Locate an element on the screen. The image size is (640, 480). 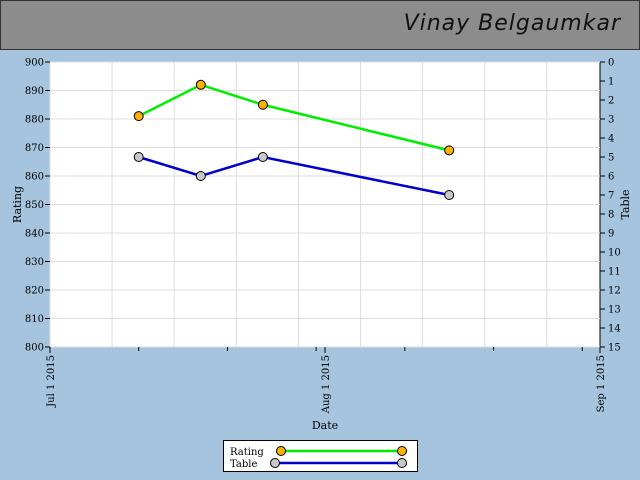
y2-tick-label: 2 is located at coordinates (611, 101).